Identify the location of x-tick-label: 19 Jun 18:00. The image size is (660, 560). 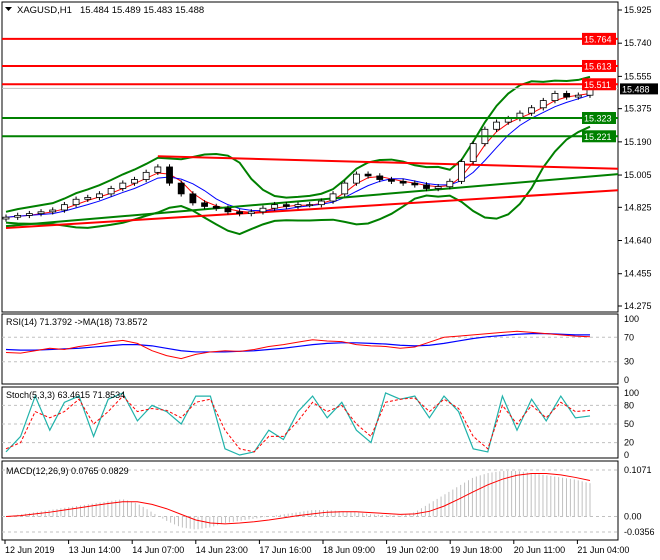
(476, 550).